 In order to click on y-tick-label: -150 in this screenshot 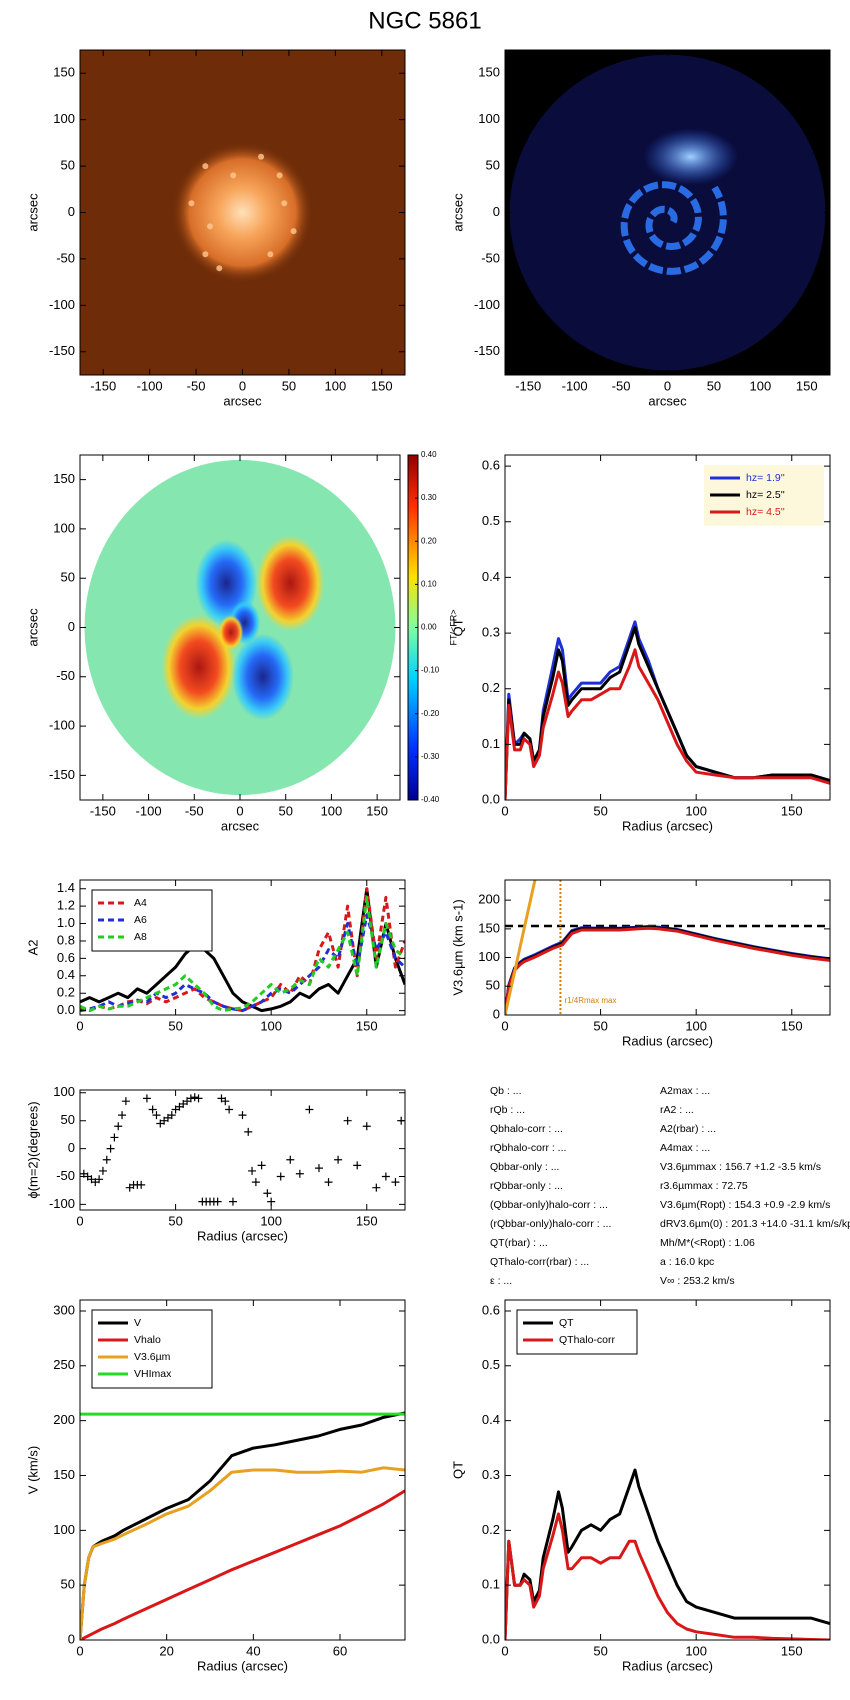, I will do `click(62, 774)`.